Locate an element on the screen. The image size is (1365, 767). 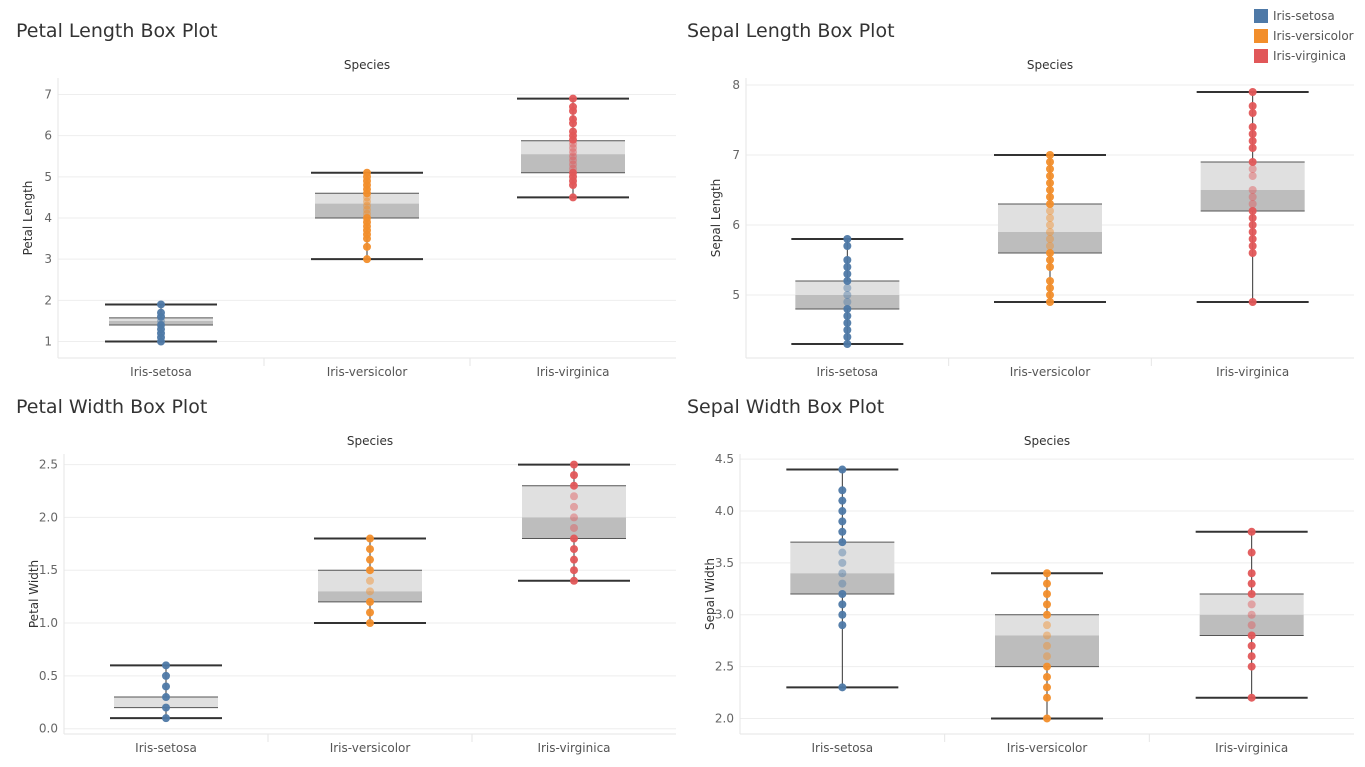
legend-item-versicolor: Iris-versicolor is located at coordinates (1304, 36).